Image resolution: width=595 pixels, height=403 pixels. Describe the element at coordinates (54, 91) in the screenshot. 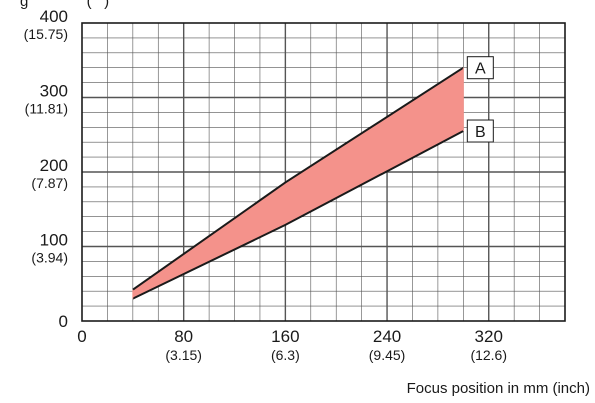

I see `y-tick-label: 300` at that location.